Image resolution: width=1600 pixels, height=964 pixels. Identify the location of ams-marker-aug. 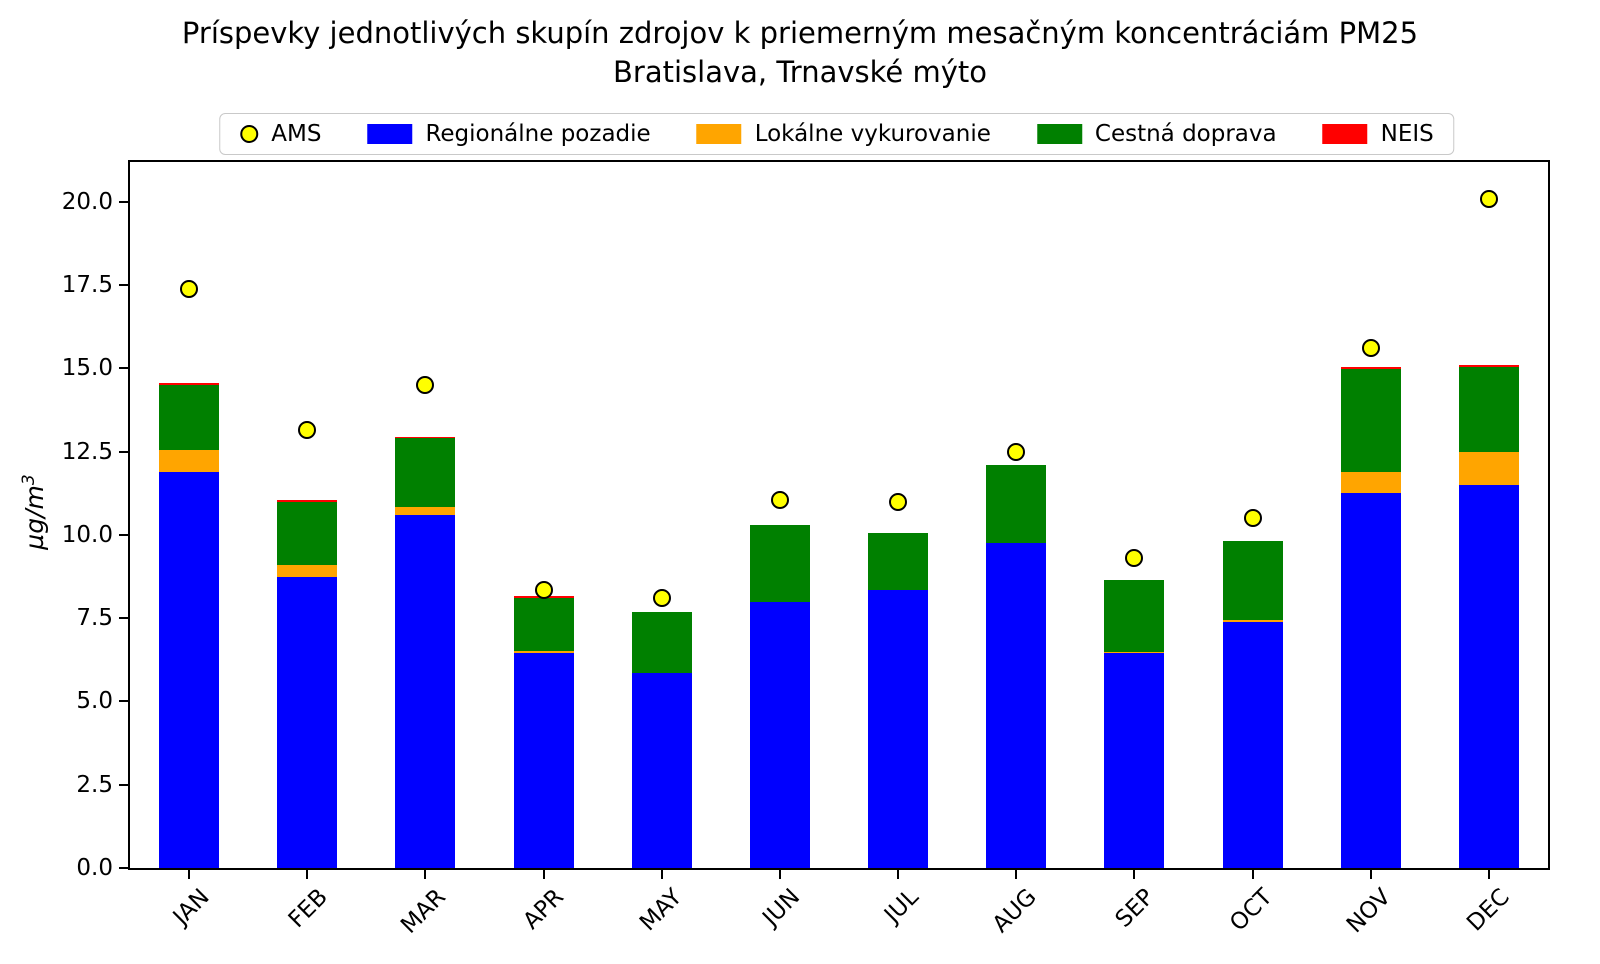
(1016, 451).